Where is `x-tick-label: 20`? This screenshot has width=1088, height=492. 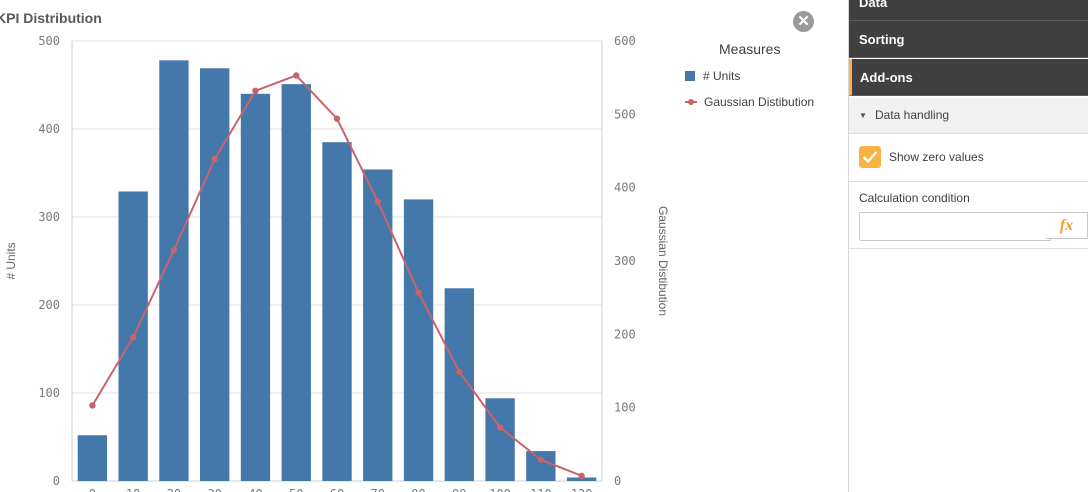
x-tick-label: 20 is located at coordinates (174, 489).